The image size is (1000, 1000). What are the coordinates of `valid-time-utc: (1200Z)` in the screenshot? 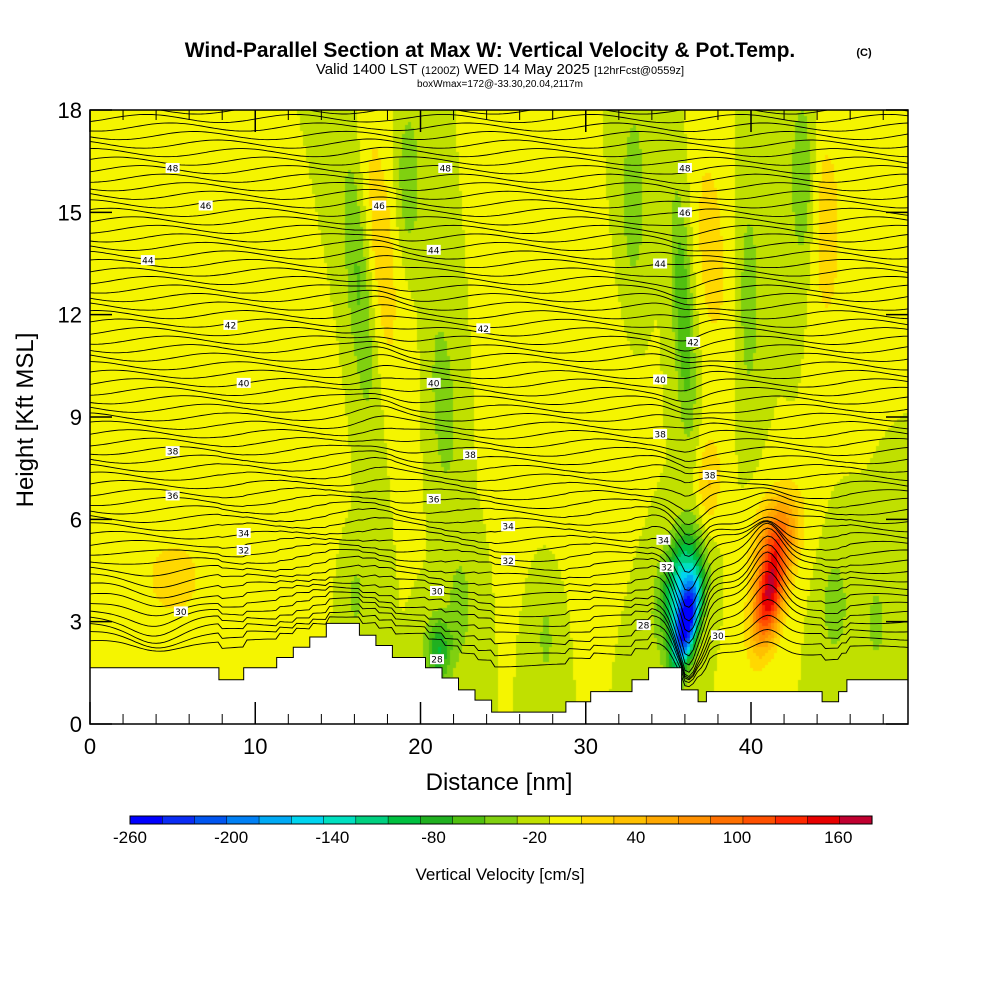 It's located at (440, 71).